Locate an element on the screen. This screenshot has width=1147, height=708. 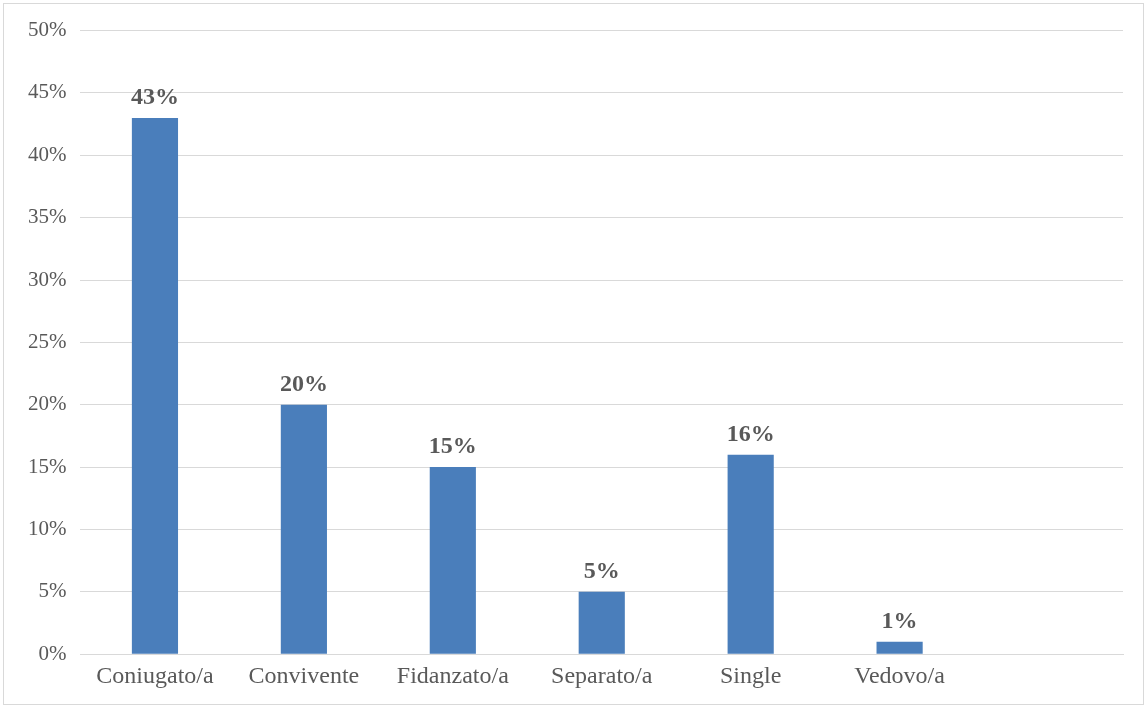
x-tick-label: Fidanzato/a is located at coordinates (453, 674).